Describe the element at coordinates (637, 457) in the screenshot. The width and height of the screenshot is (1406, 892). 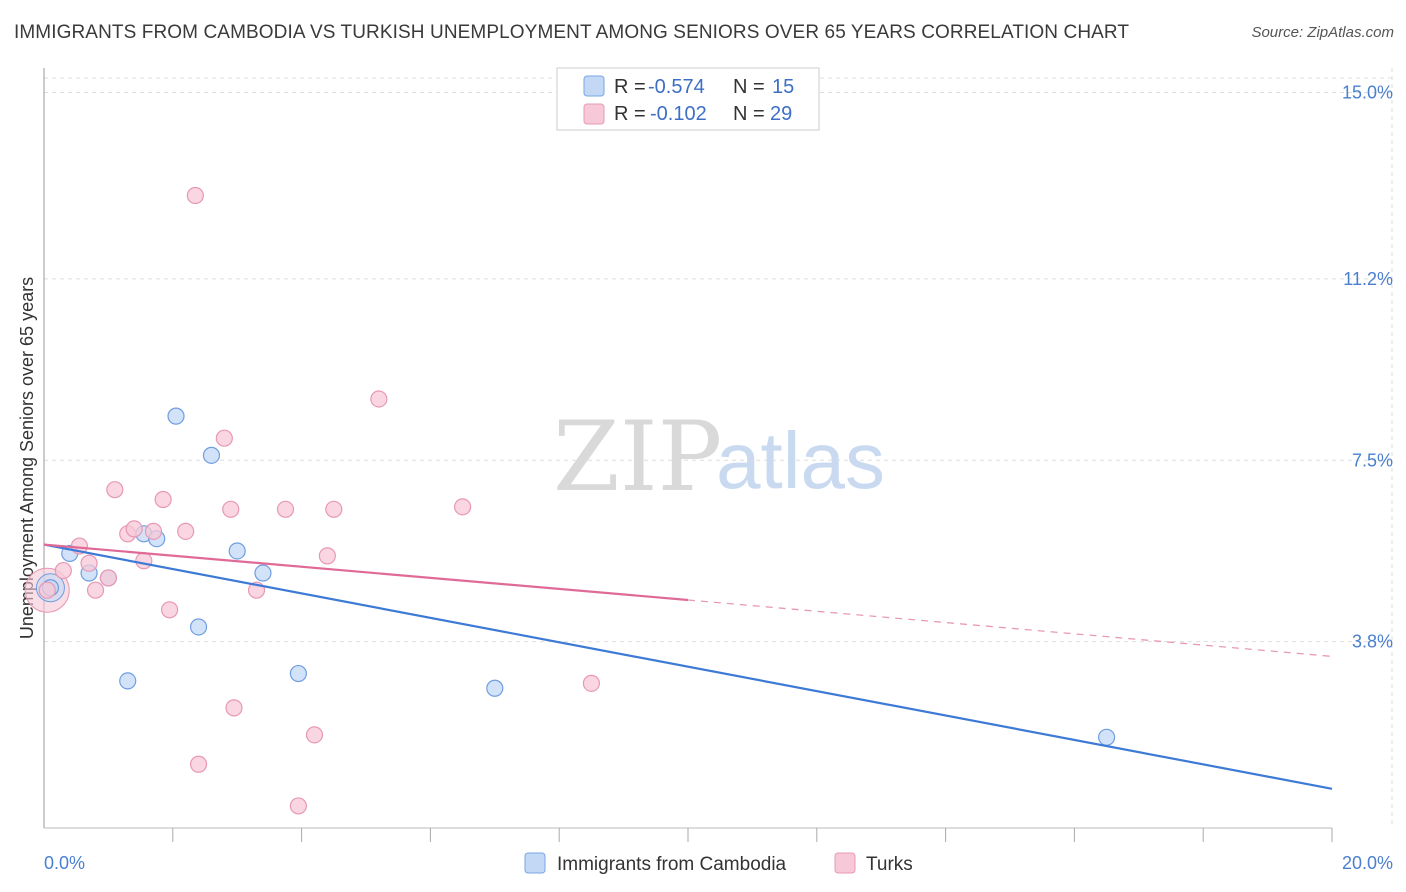
I see `watermark-zip: ZIP` at that location.